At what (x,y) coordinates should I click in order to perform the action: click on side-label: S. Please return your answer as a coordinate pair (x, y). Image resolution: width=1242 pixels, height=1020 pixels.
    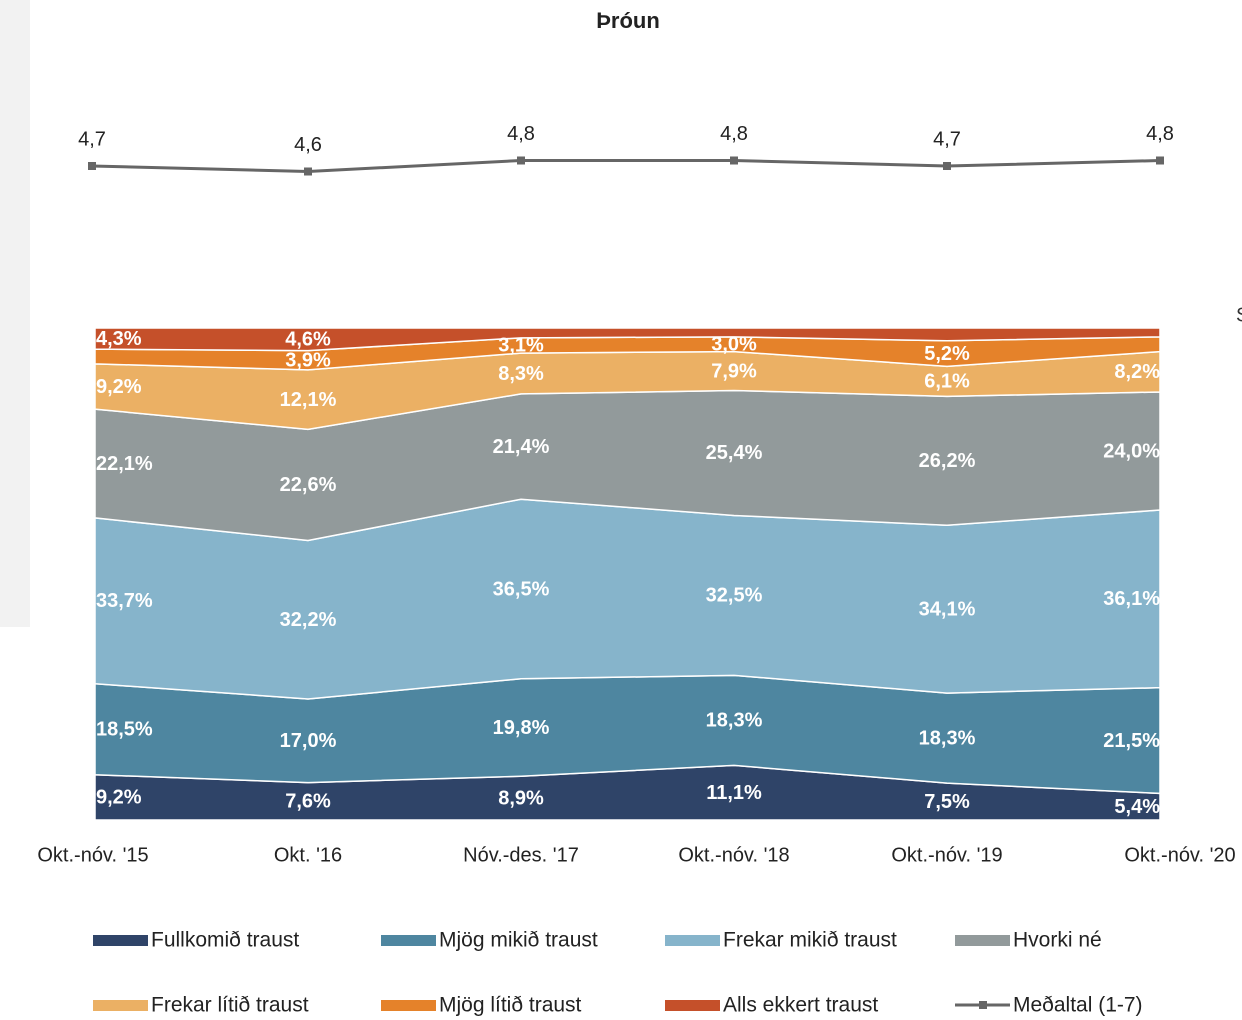
    Looking at the image, I should click on (1239, 315).